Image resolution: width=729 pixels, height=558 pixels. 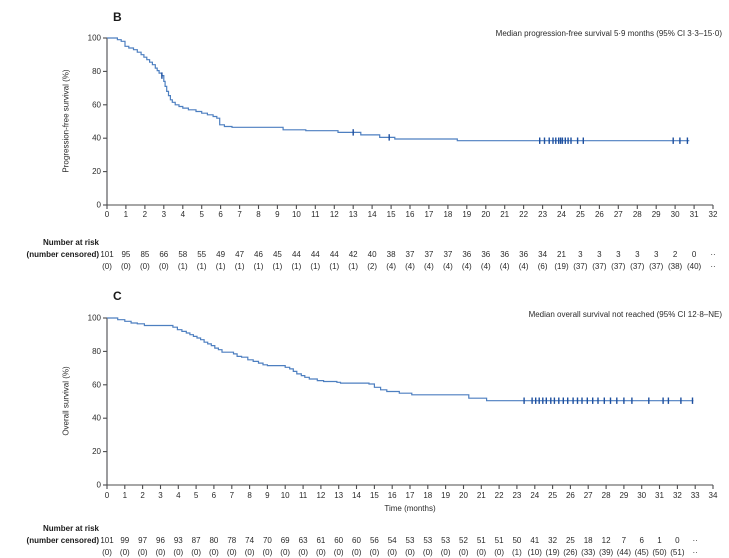 I want to click on x-tick-label: 2, so click(x=145, y=214).